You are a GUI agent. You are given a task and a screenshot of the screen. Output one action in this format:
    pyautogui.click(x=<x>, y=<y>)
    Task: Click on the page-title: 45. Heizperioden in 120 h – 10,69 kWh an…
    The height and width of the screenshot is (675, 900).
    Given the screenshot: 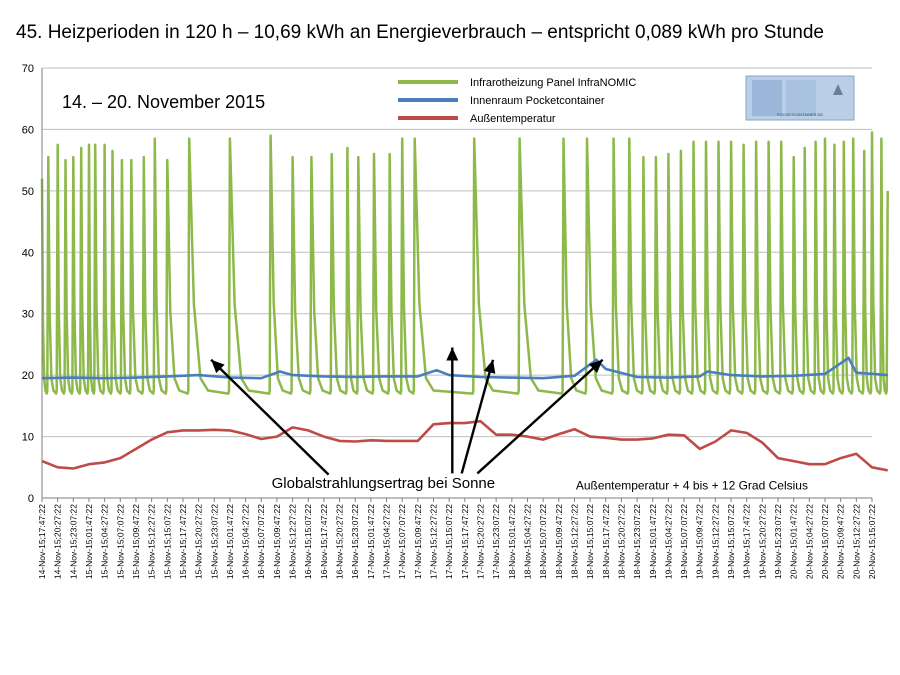 What is the action you would take?
    pyautogui.click(x=420, y=32)
    